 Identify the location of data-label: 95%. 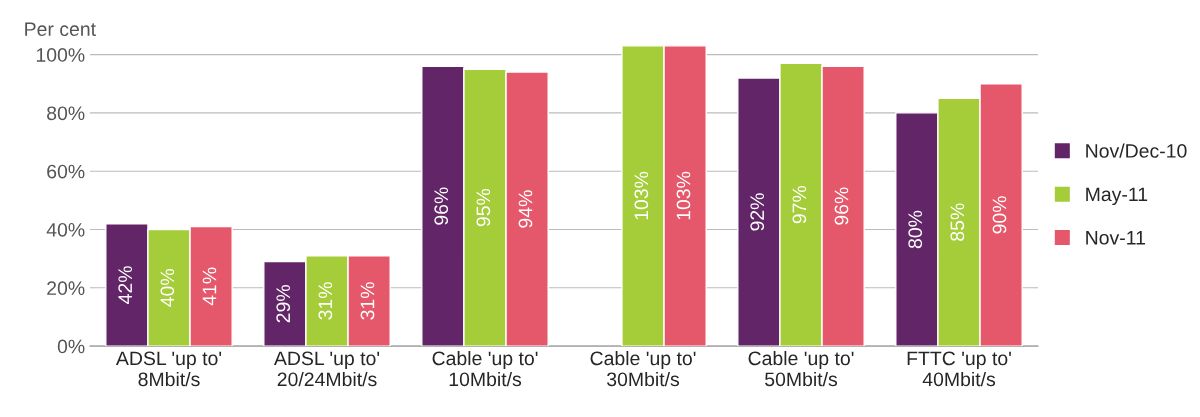
(483, 207).